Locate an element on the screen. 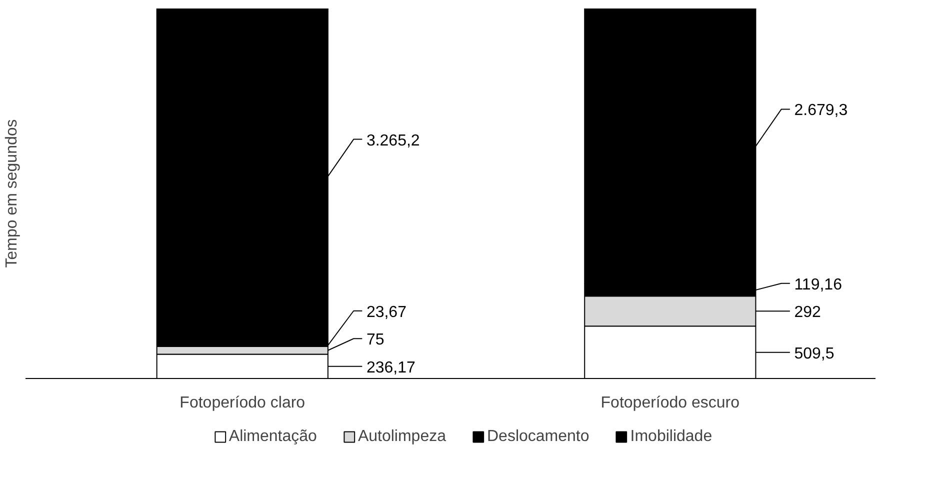 Image resolution: width=931 pixels, height=498 pixels. data-label: 509,5 is located at coordinates (814, 353).